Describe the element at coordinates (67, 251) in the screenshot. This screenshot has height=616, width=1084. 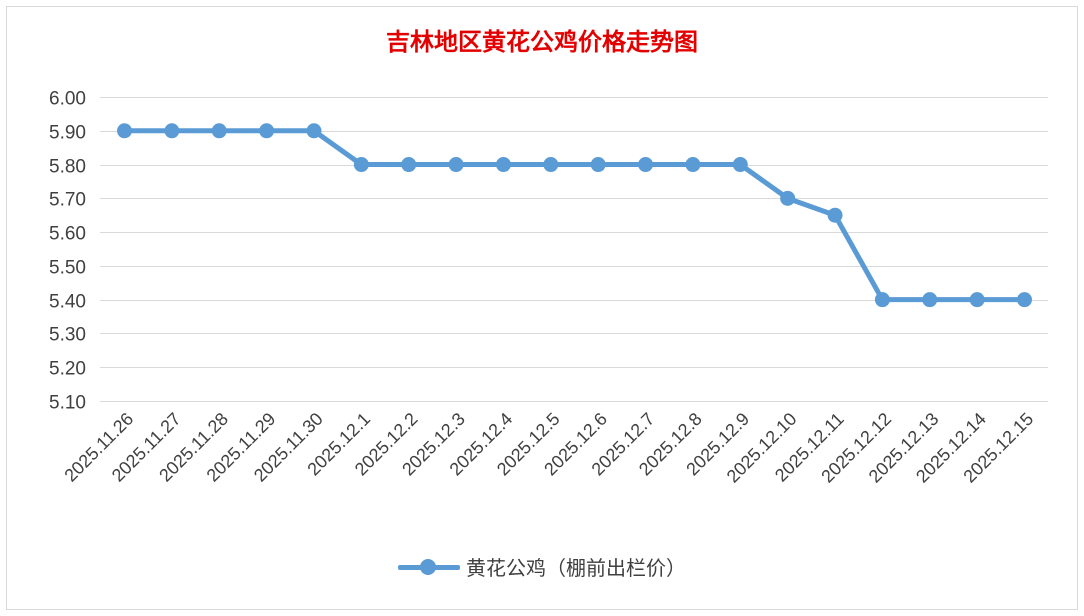
I see `y-axis-ticks: 6.00 5.90 5.80 5.70 5.60 5.50 5.40 5.30 5.20 5.10` at that location.